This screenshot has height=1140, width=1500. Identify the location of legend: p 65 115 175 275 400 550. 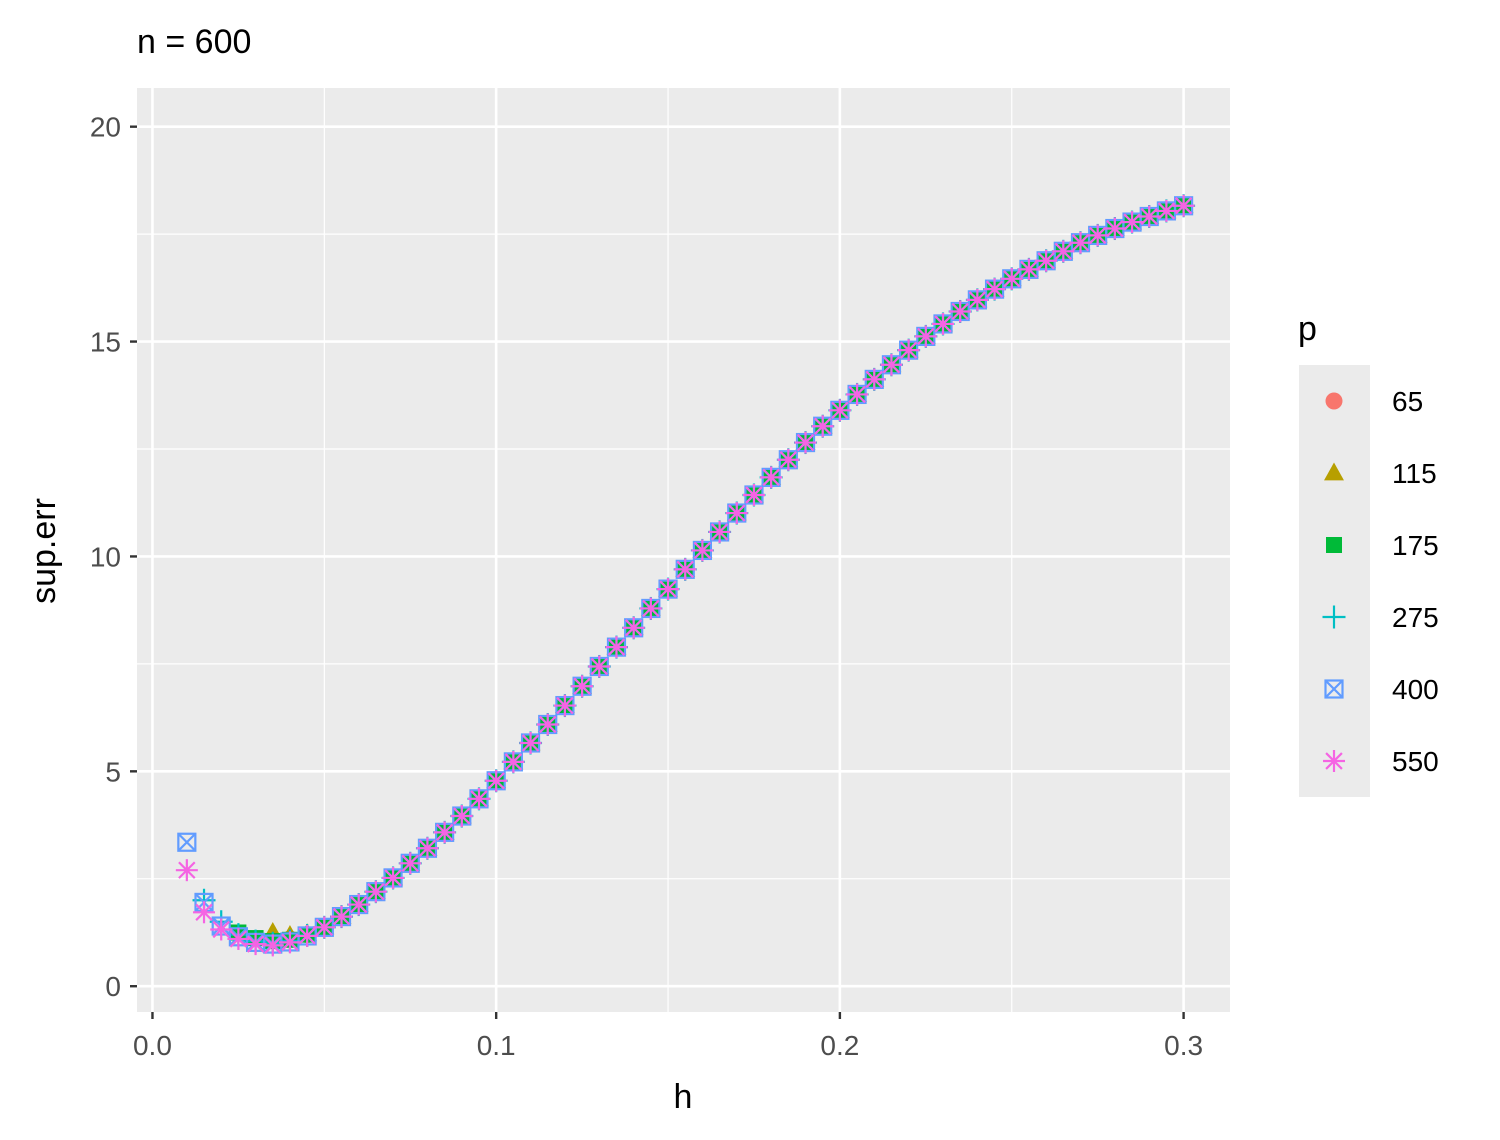
(1368, 553).